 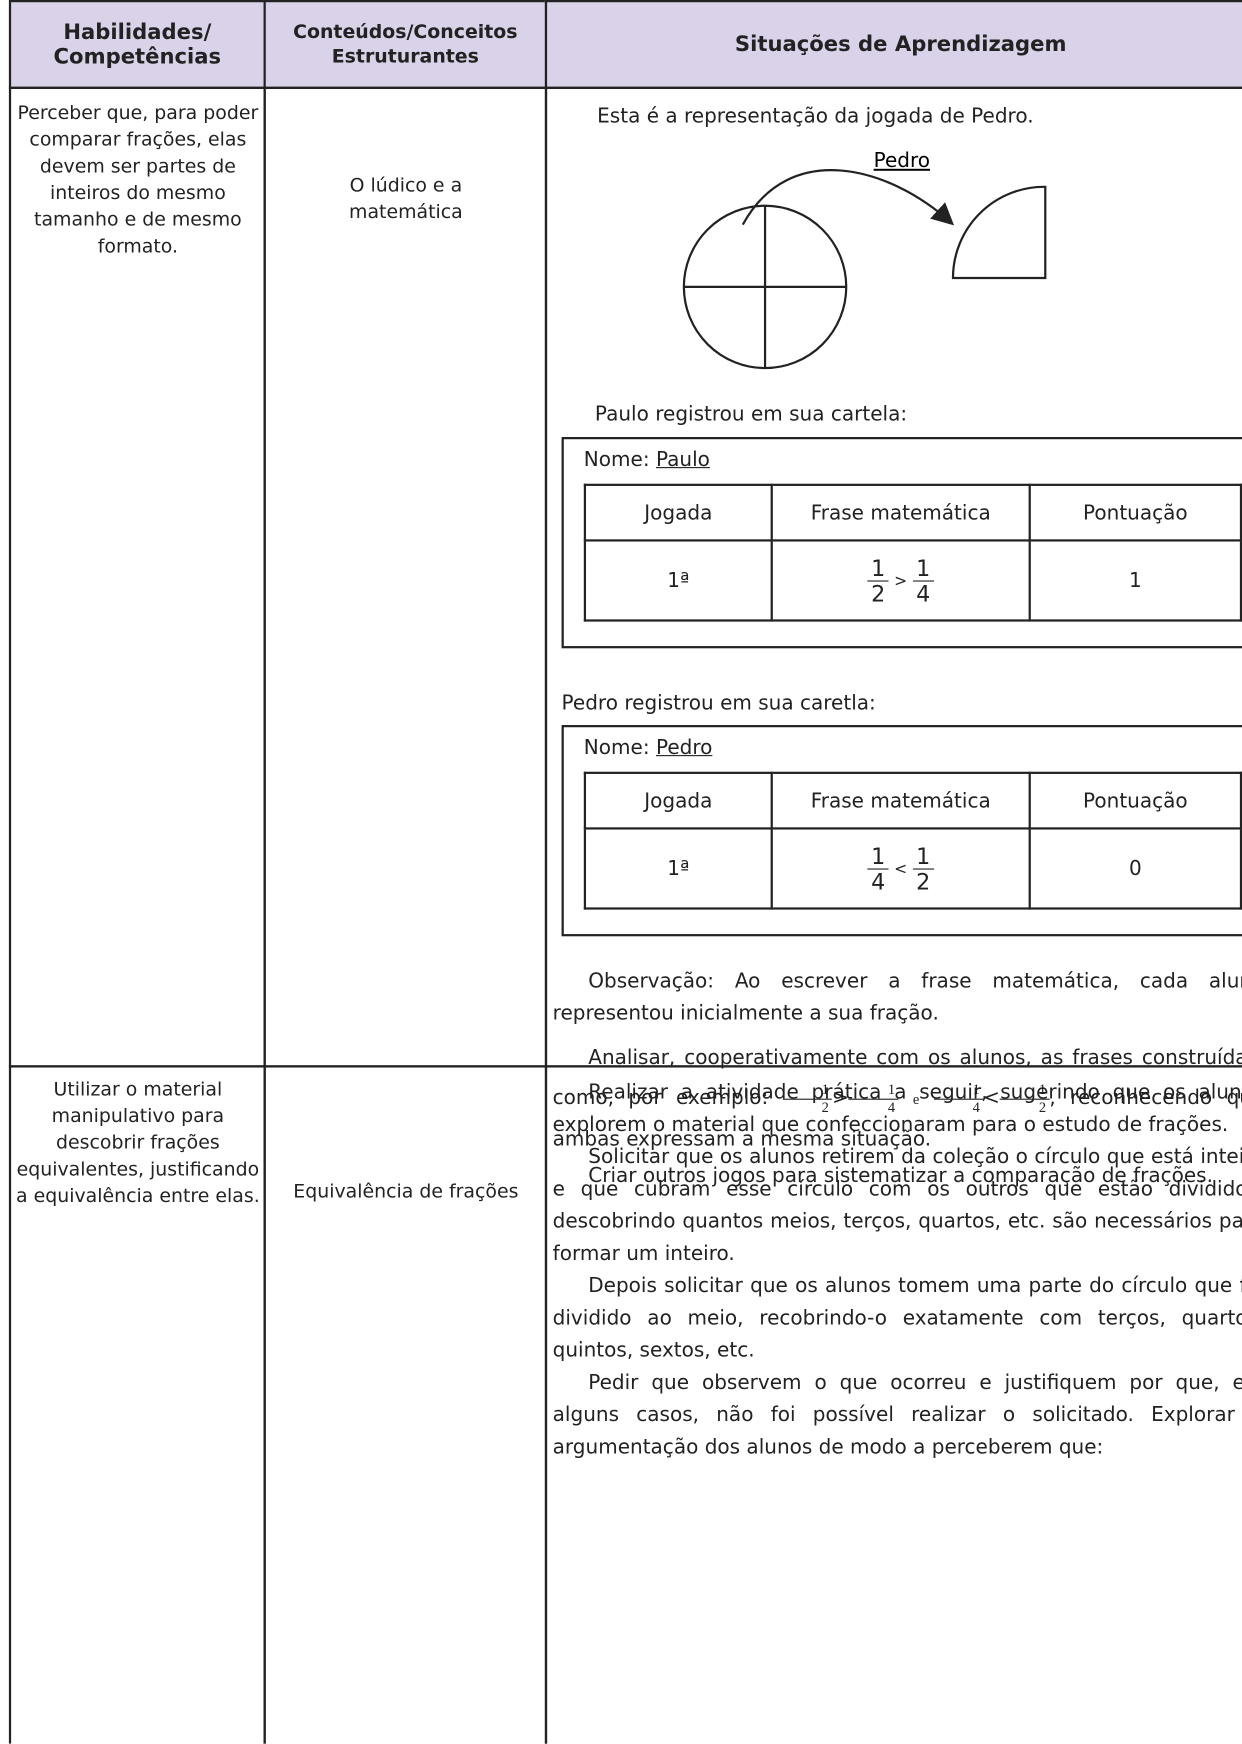 I want to click on name-line: Nome: Paulo, so click(x=647, y=459).